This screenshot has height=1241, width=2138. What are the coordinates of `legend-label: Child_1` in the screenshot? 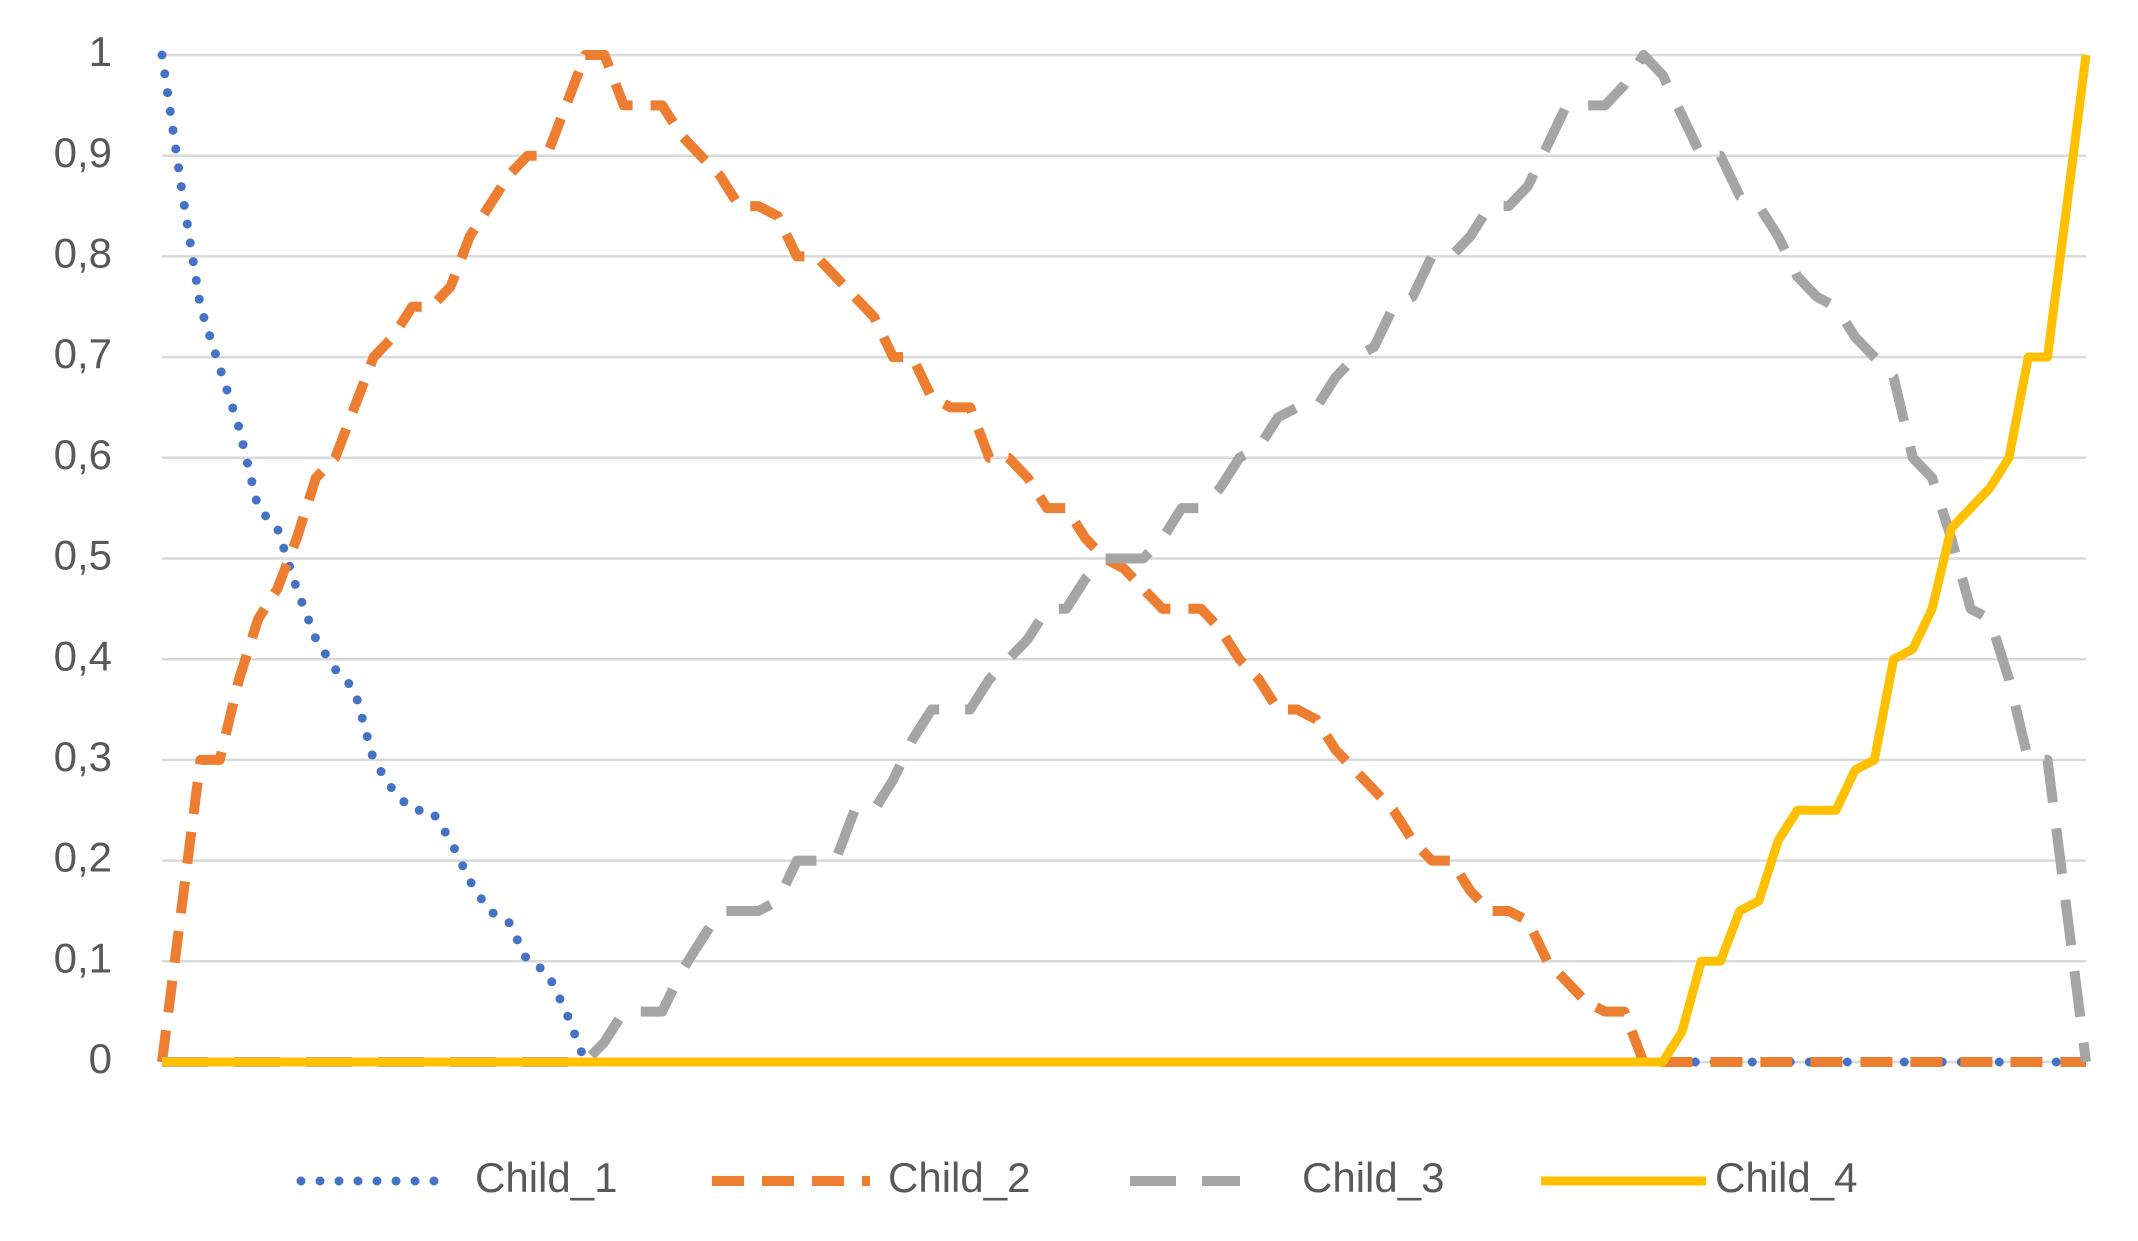 It's located at (546, 1177).